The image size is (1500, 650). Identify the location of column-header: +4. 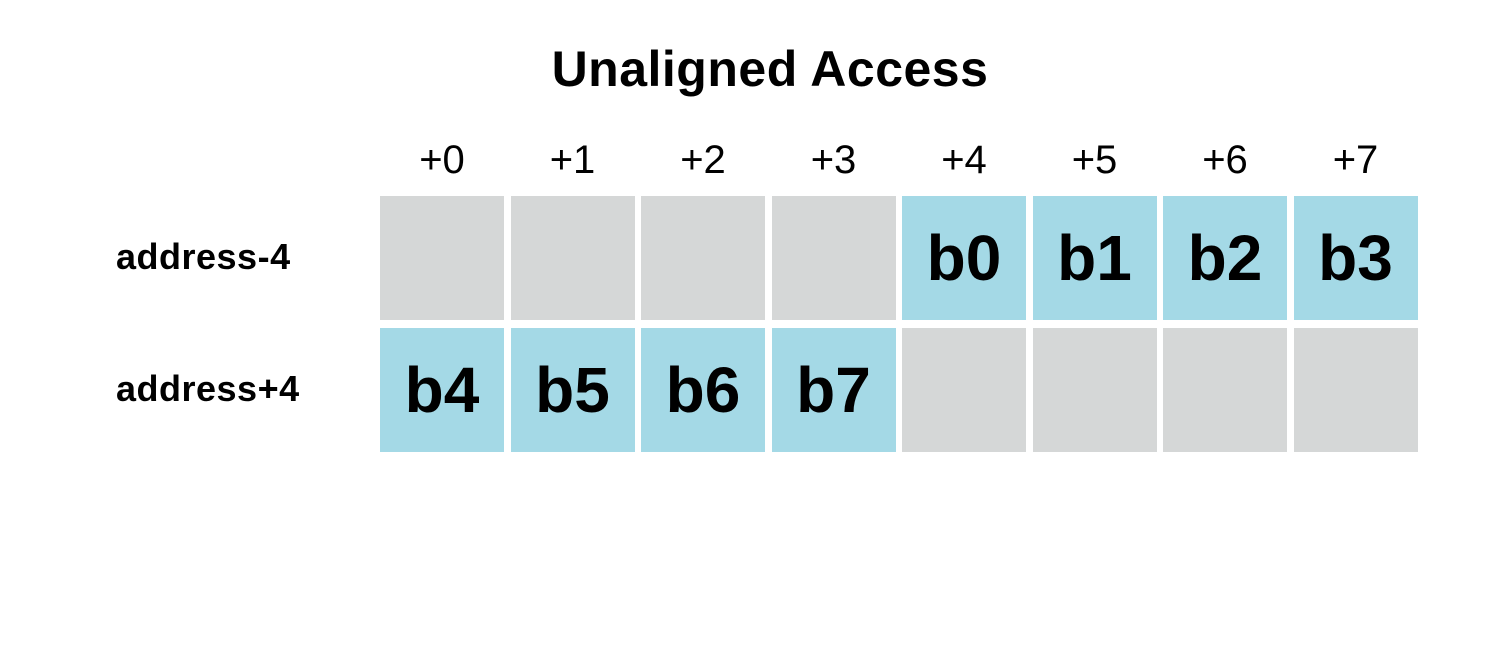
(964, 160).